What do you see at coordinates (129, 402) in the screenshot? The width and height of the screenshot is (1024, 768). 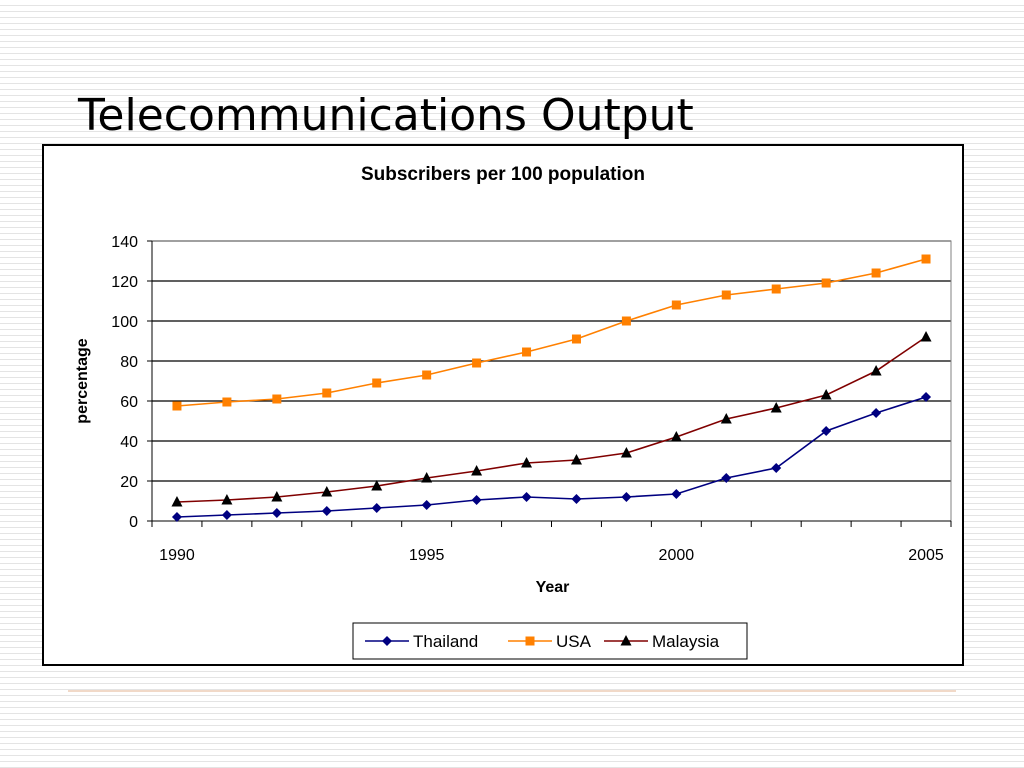 I see `y-tick-label-60: 60` at bounding box center [129, 402].